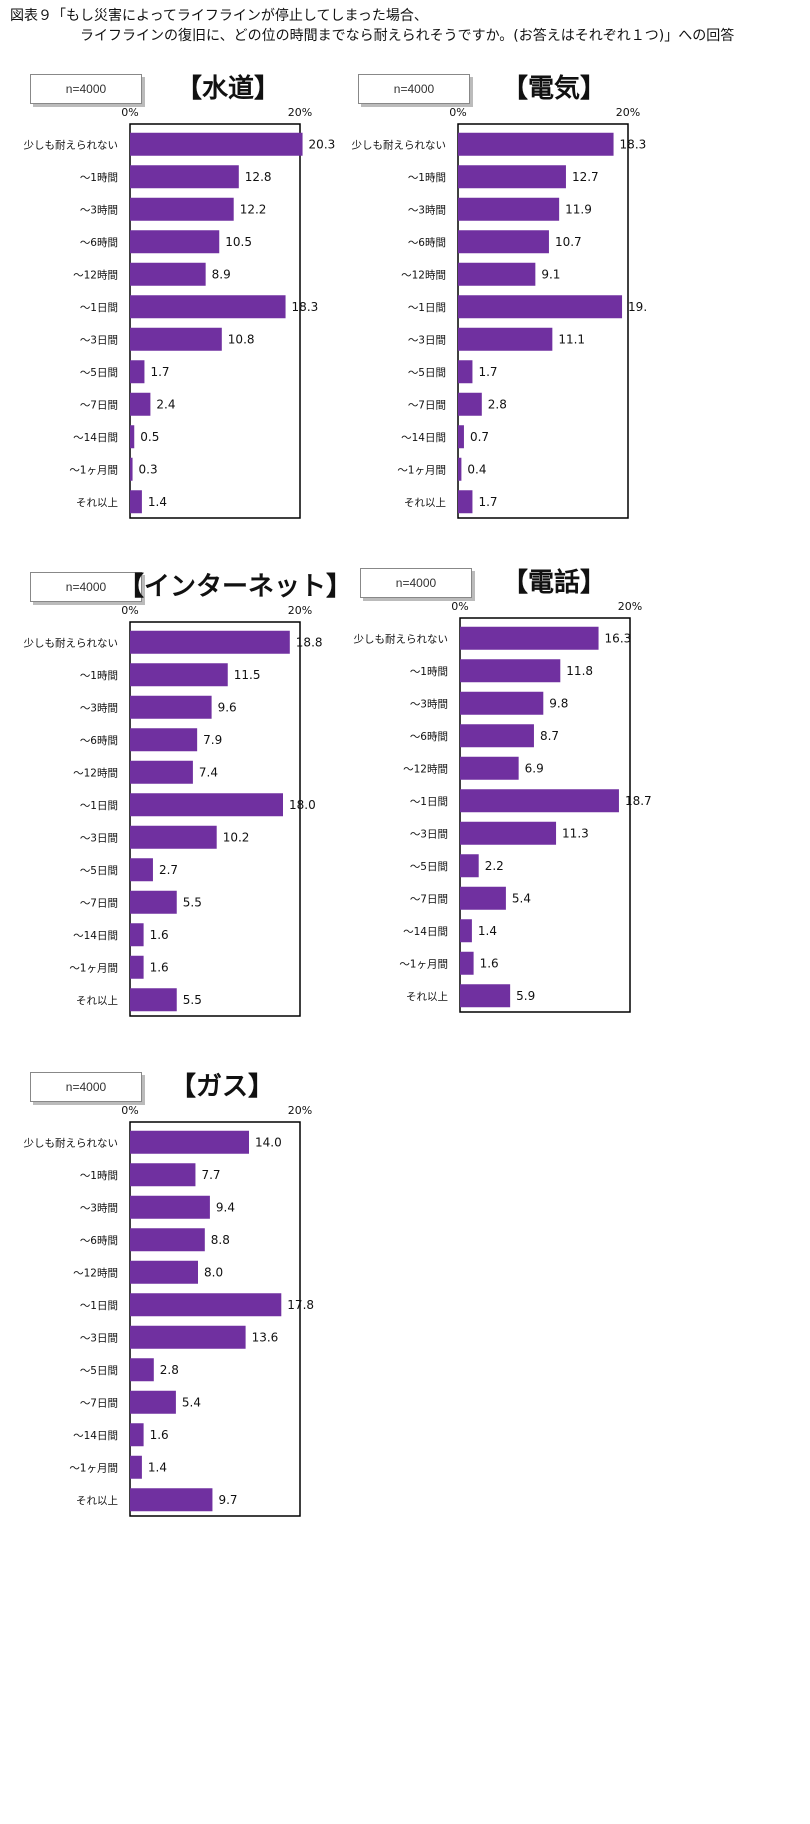  Describe the element at coordinates (192, 1000) in the screenshot. I see `value-label: 5.5` at that location.